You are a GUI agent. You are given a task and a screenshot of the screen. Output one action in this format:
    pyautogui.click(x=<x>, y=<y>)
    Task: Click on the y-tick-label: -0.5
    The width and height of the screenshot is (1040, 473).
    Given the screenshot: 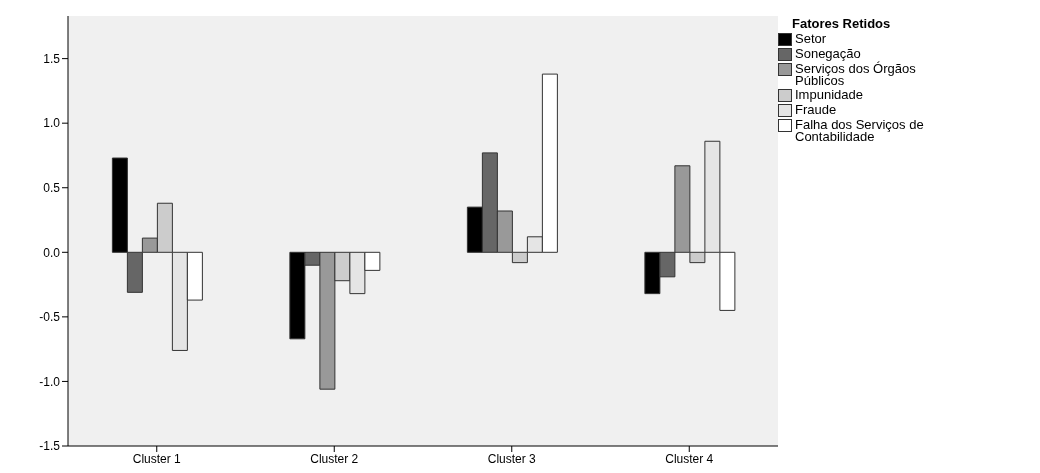 What is the action you would take?
    pyautogui.click(x=50, y=317)
    